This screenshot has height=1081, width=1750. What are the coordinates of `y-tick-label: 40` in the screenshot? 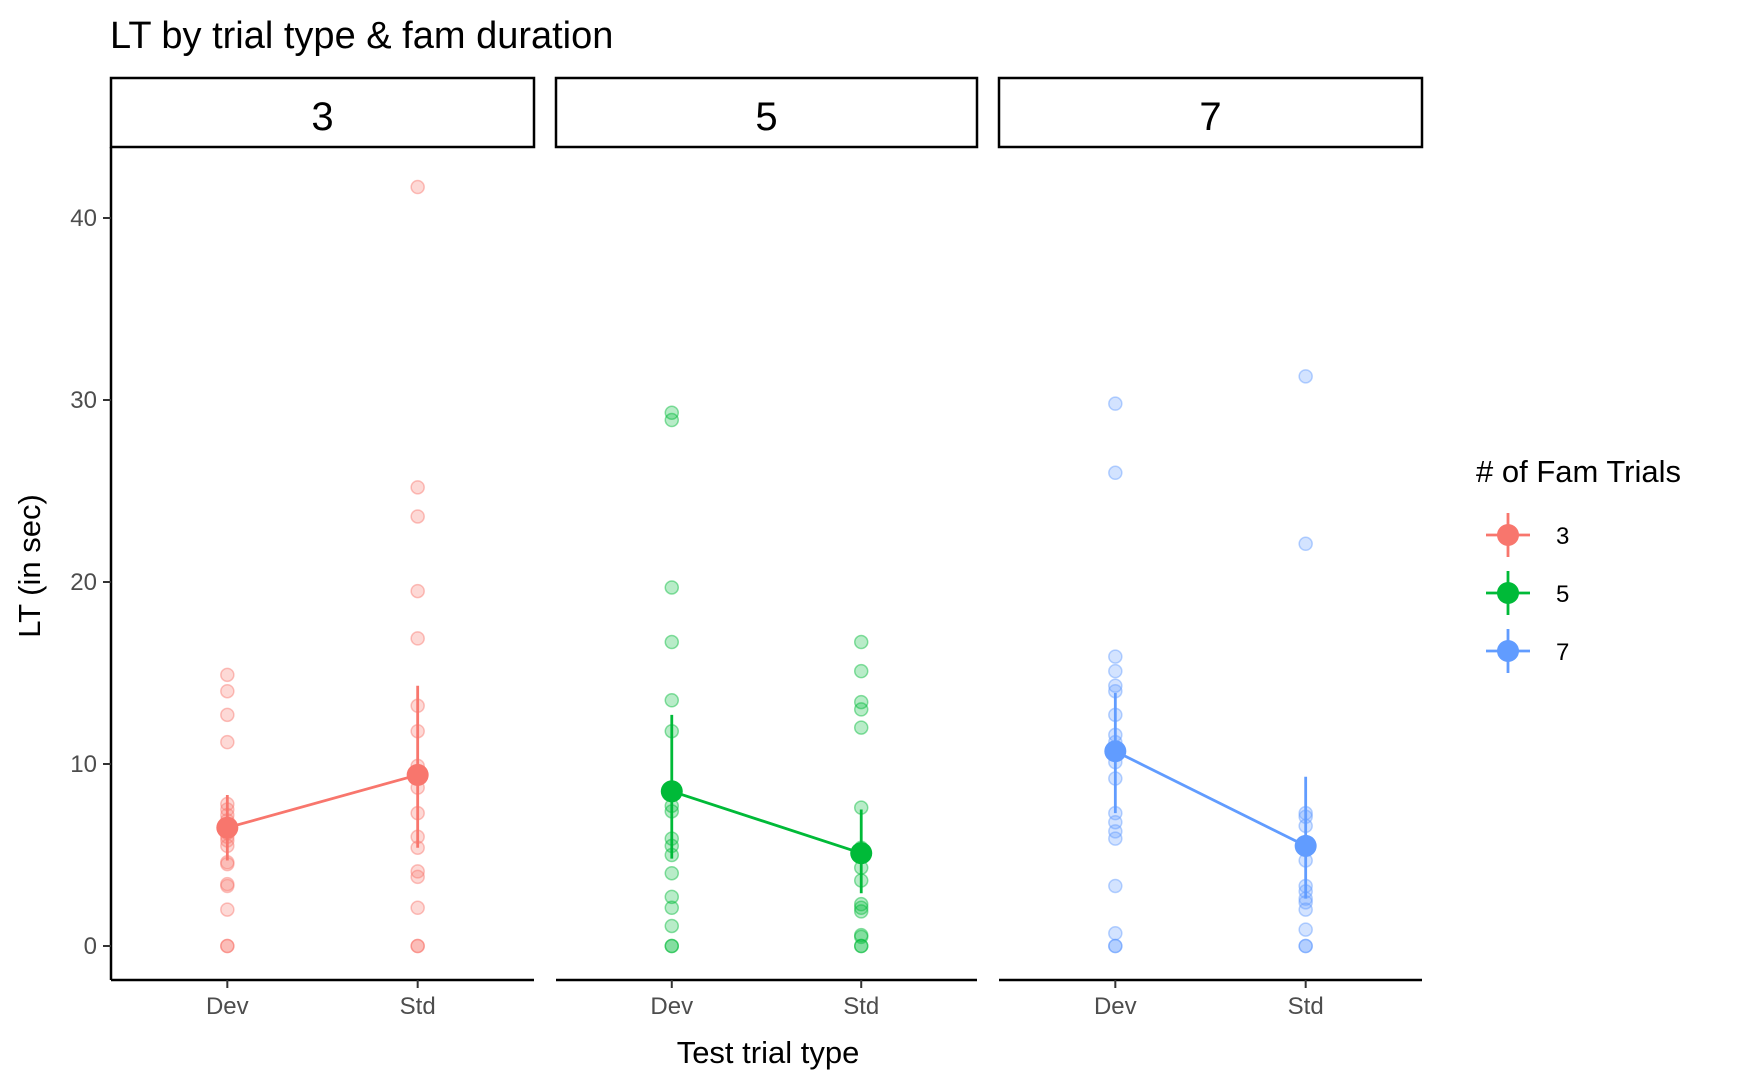 It's located at (83, 218).